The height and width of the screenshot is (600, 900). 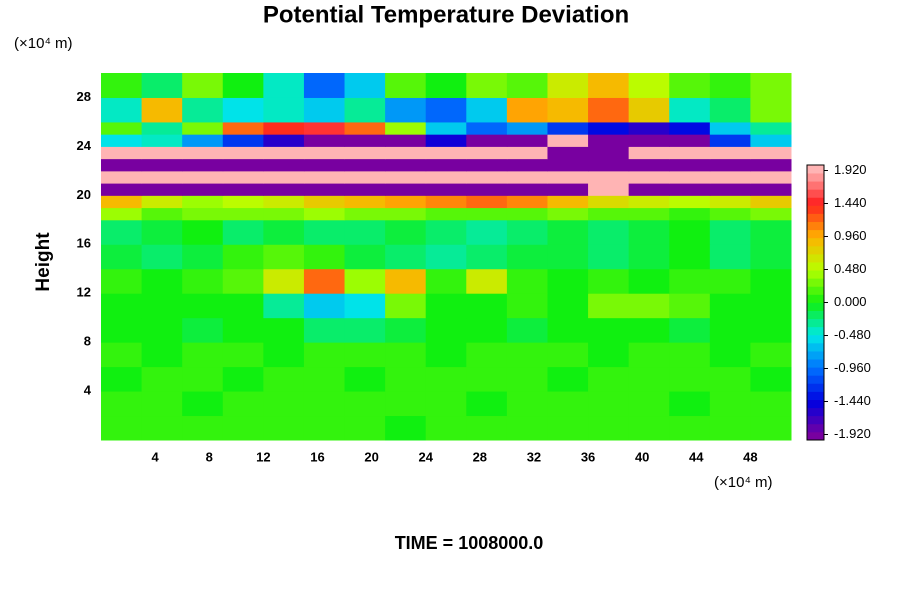 I want to click on y-tick-label: 20, so click(x=84, y=194).